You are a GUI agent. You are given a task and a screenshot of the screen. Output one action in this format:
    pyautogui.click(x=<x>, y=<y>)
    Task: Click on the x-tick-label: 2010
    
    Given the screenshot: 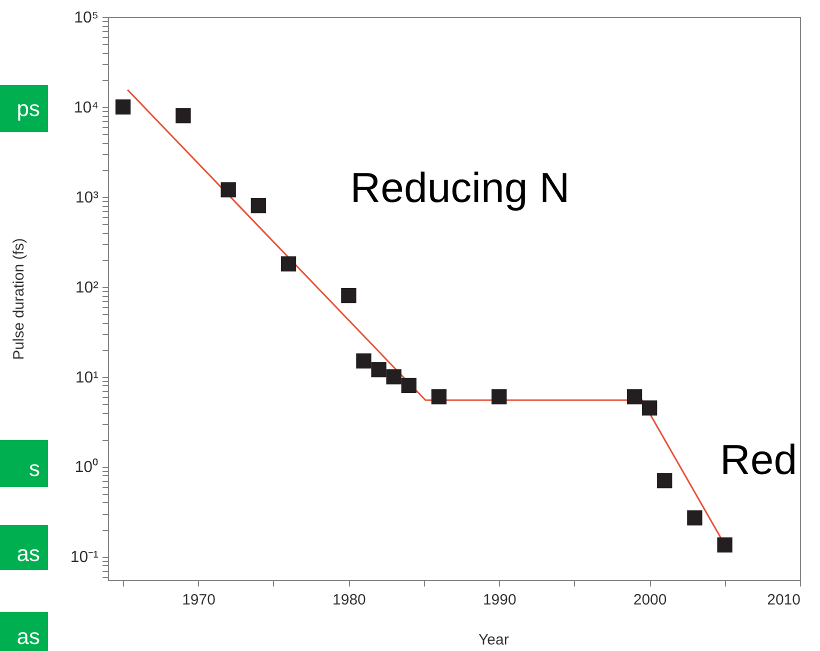 What is the action you would take?
    pyautogui.click(x=783, y=600)
    